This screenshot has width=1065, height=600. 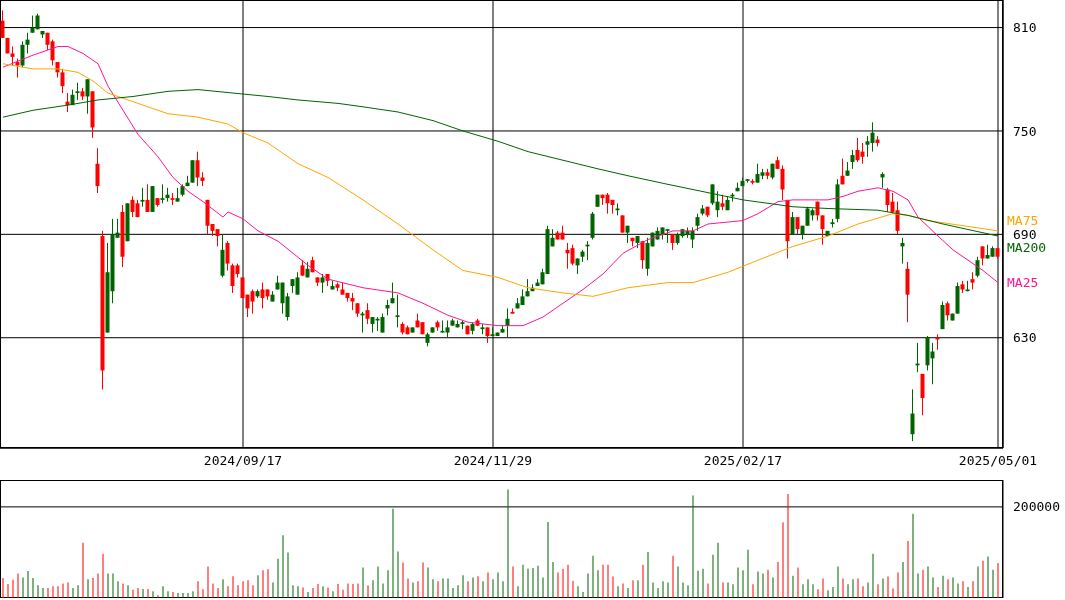 What do you see at coordinates (1023, 220) in the screenshot?
I see `series-label: MA75` at bounding box center [1023, 220].